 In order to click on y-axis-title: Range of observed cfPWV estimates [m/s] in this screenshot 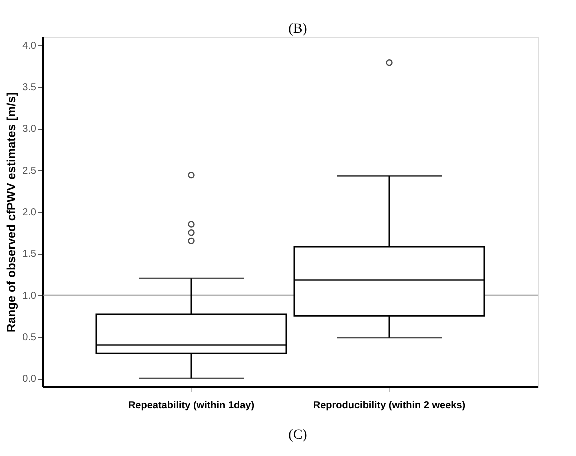, I will do `click(11, 212)`.